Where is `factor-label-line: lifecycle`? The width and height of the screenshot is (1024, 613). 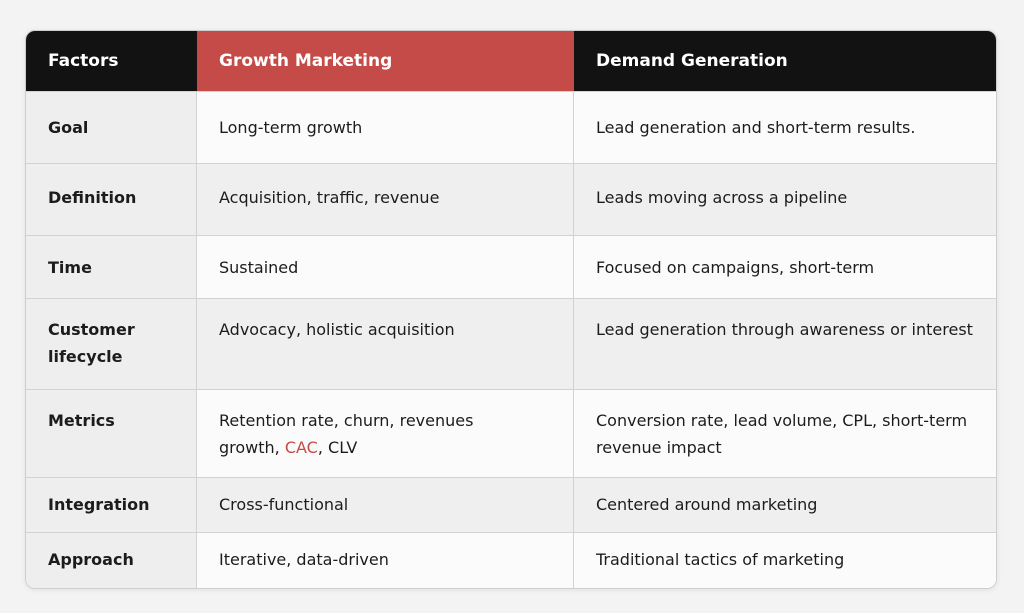
factor-label-line: lifecycle is located at coordinates (85, 356).